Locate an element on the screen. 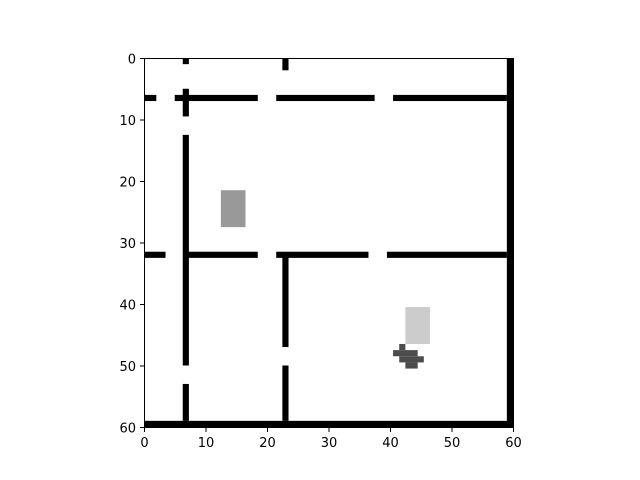 This screenshot has height=480, width=640. y-tick-label: 10 is located at coordinates (127, 121).